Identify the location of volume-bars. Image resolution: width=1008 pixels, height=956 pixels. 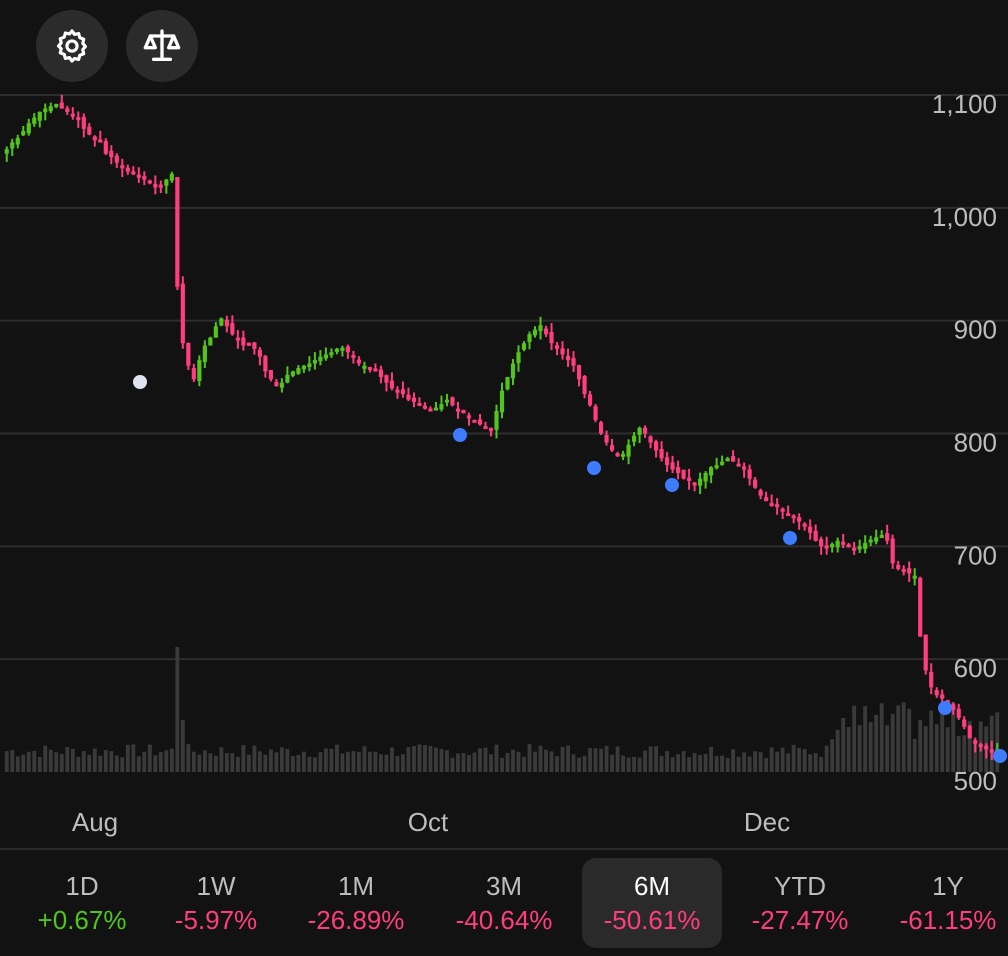
(502, 709).